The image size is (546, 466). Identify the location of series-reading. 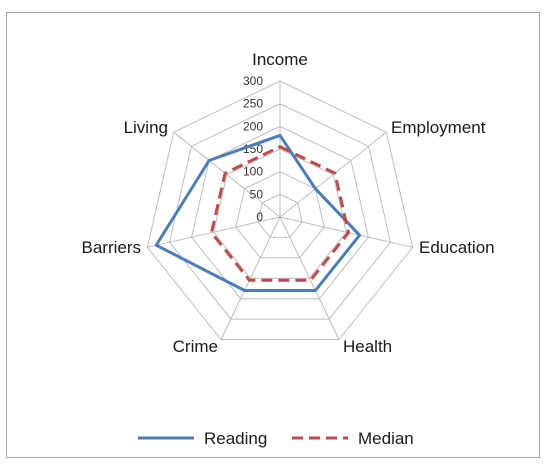
(258, 212).